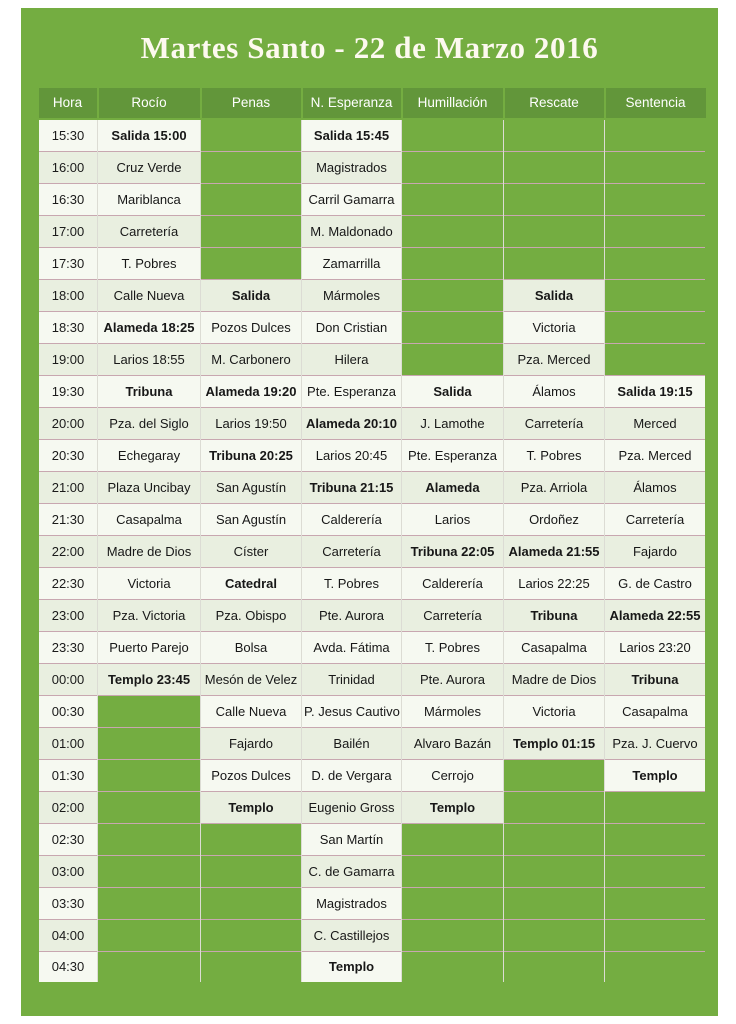 Image resolution: width=736 pixels, height=1024 pixels. What do you see at coordinates (251, 742) in the screenshot?
I see `cell-penas: Fajardo` at bounding box center [251, 742].